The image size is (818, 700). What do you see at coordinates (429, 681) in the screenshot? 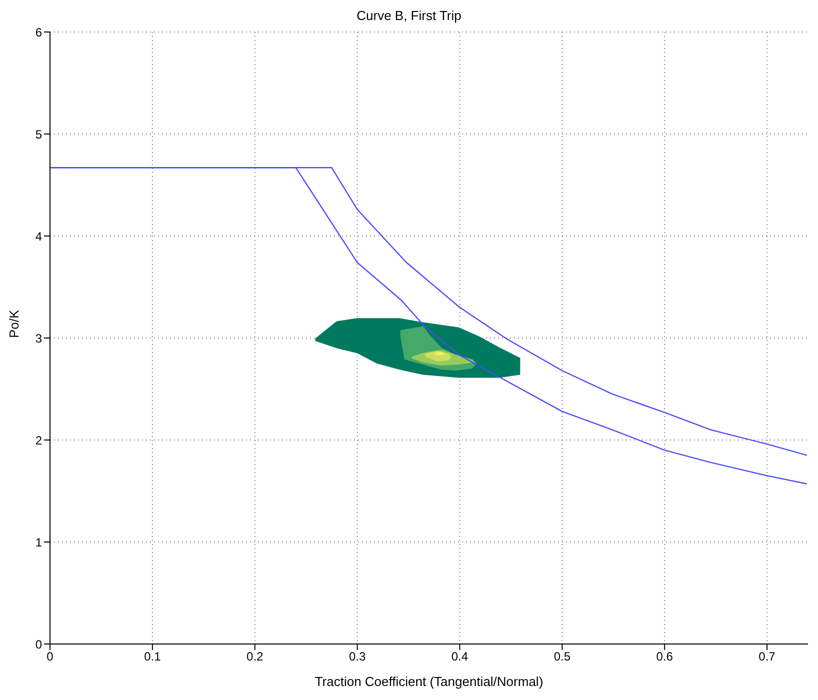
I see `x-axis-title: Traction Coefficient (Tangential/Normal)` at bounding box center [429, 681].